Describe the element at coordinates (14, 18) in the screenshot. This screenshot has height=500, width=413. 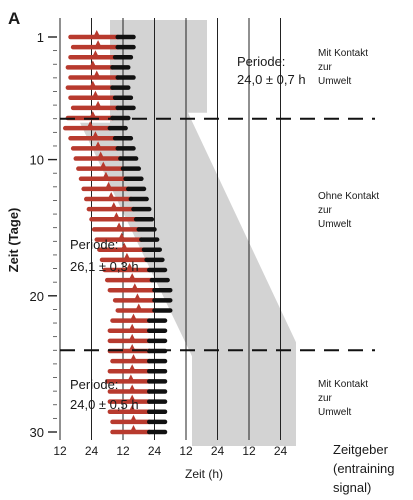
I see `panel-label: A` at that location.